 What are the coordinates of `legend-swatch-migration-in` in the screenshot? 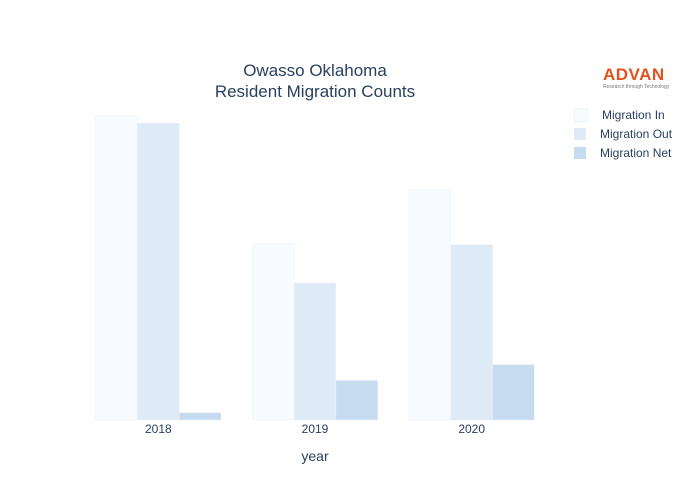 It's located at (581, 114).